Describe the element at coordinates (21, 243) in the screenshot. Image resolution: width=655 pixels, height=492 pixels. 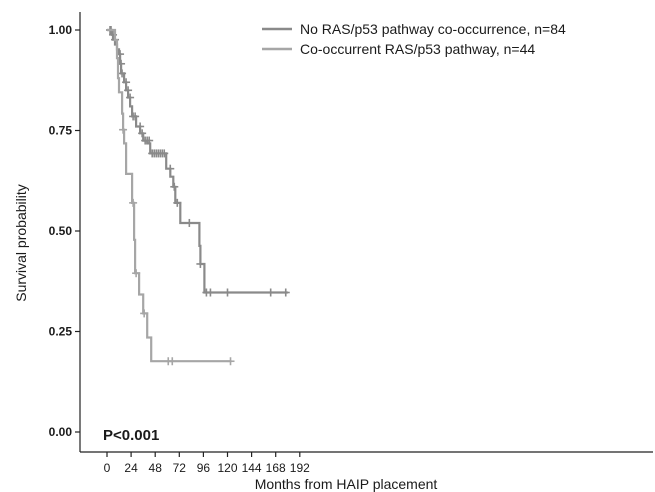
I see `y-axis-label: Survival probability` at that location.